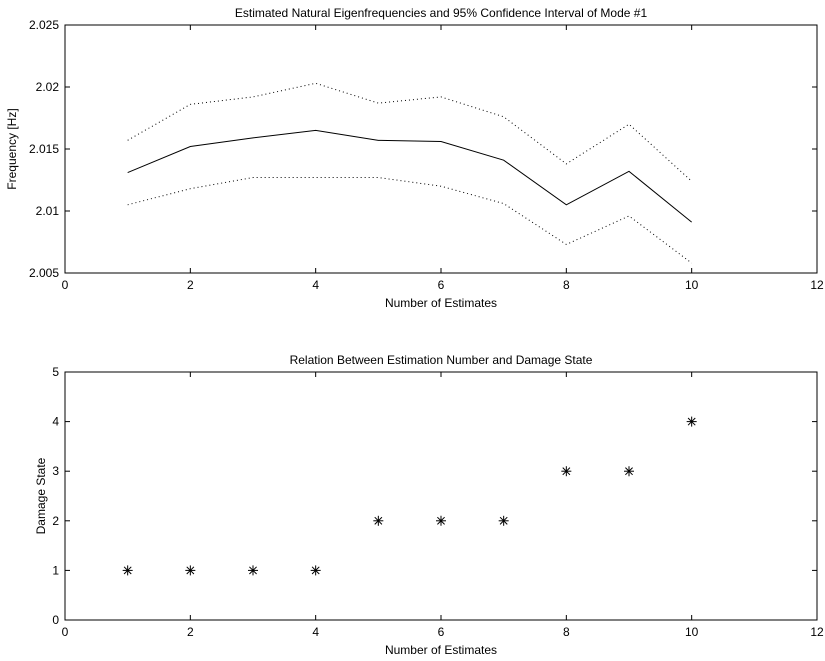 The width and height of the screenshot is (825, 661). Describe the element at coordinates (817, 632) in the screenshot. I see `damage-x-tick-label: 12` at that location.